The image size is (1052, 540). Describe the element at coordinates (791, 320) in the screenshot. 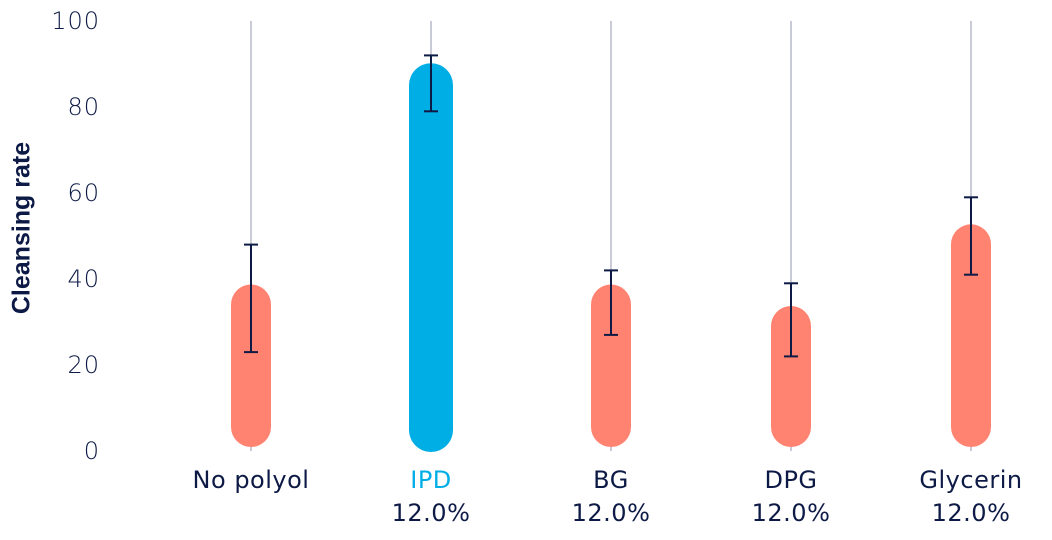

I see `error-bar-dpg` at that location.